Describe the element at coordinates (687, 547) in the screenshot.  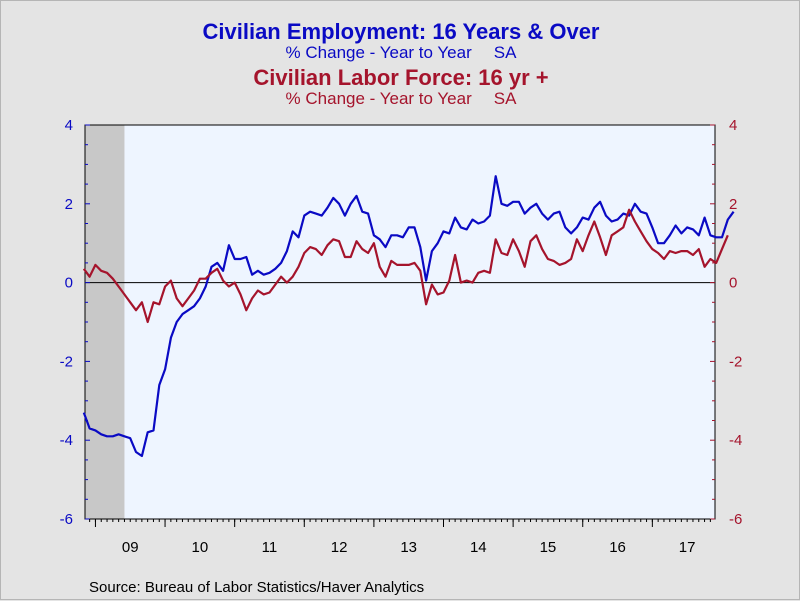
I see `x-tick-label: 17` at that location.